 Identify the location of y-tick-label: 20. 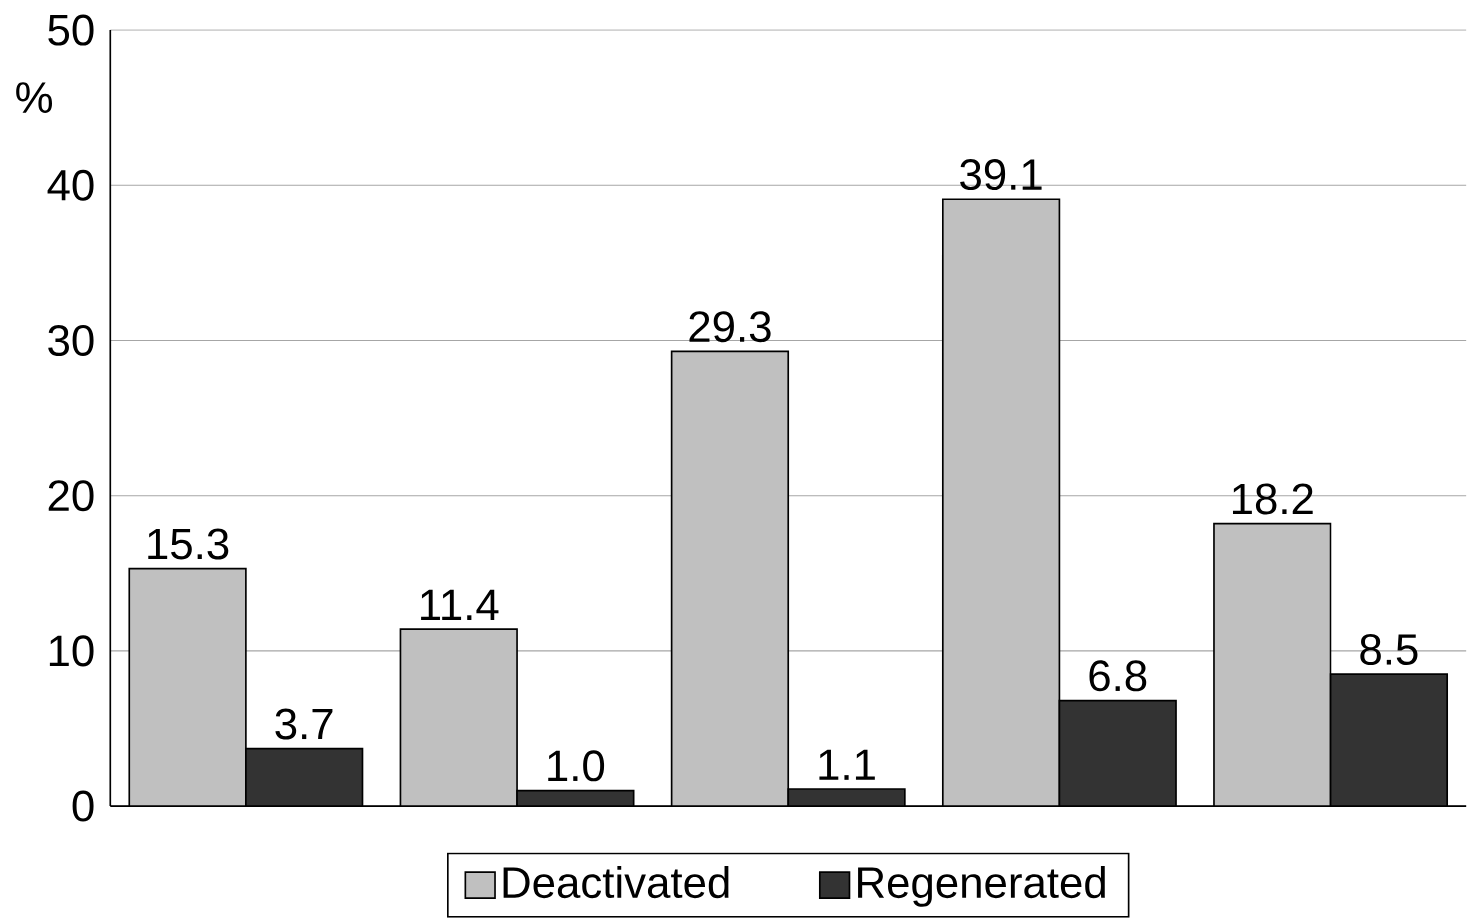
(71, 496).